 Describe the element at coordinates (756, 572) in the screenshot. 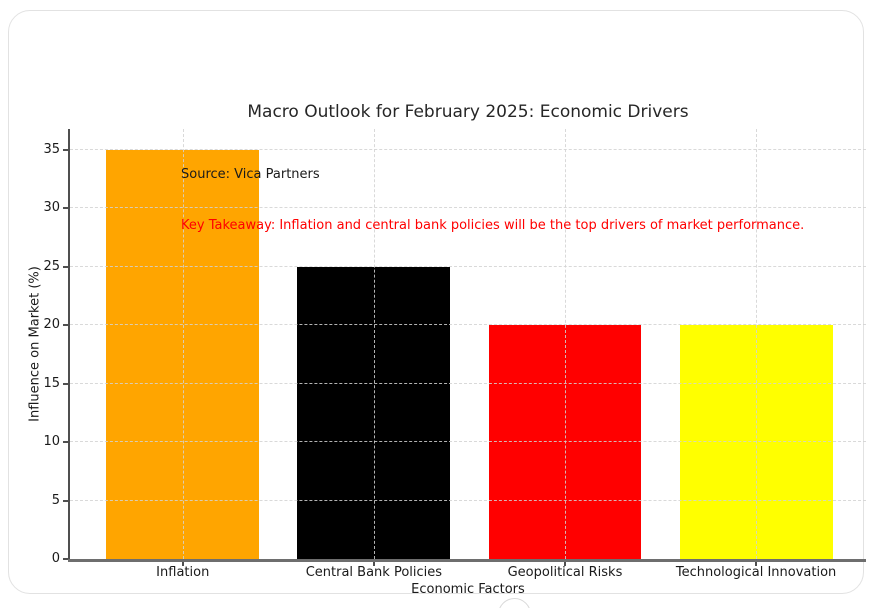

I see `category-label-technological-innovation: Technological Innovation` at that location.